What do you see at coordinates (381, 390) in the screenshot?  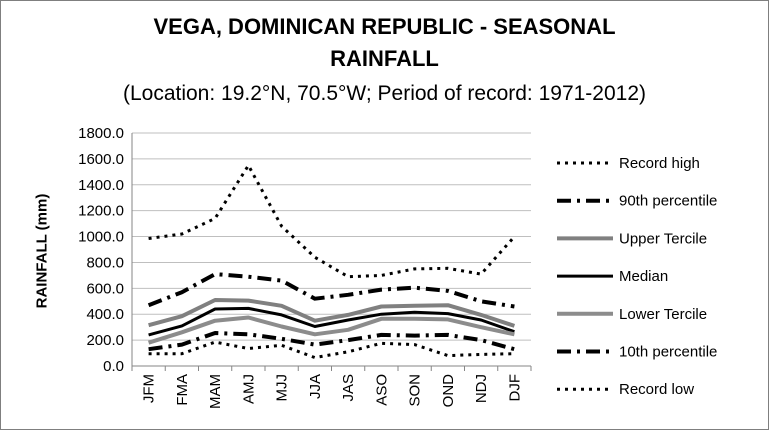 I see `x-tick-label: ASO` at bounding box center [381, 390].